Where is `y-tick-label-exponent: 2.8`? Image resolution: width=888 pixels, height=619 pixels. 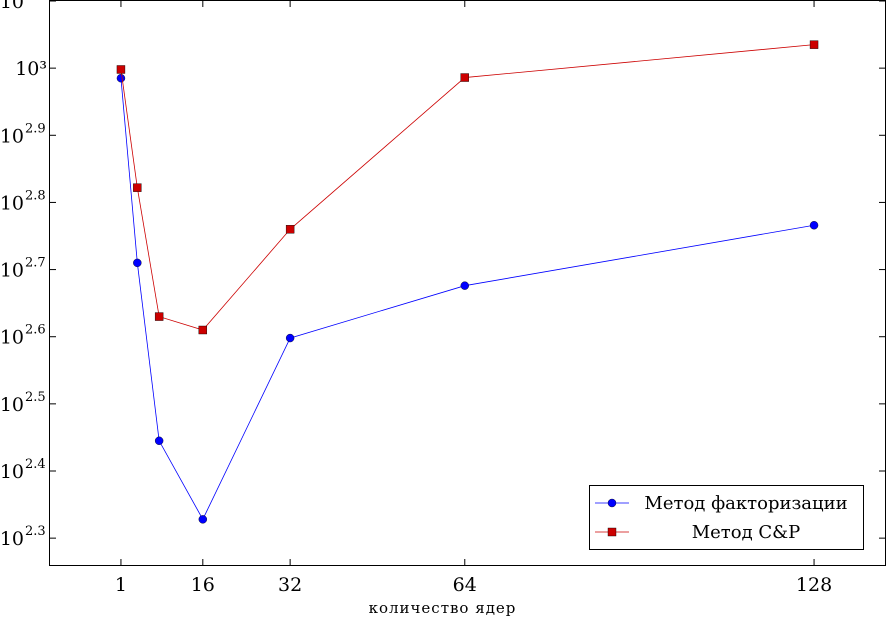 y-tick-label-exponent: 2.8 is located at coordinates (35, 195).